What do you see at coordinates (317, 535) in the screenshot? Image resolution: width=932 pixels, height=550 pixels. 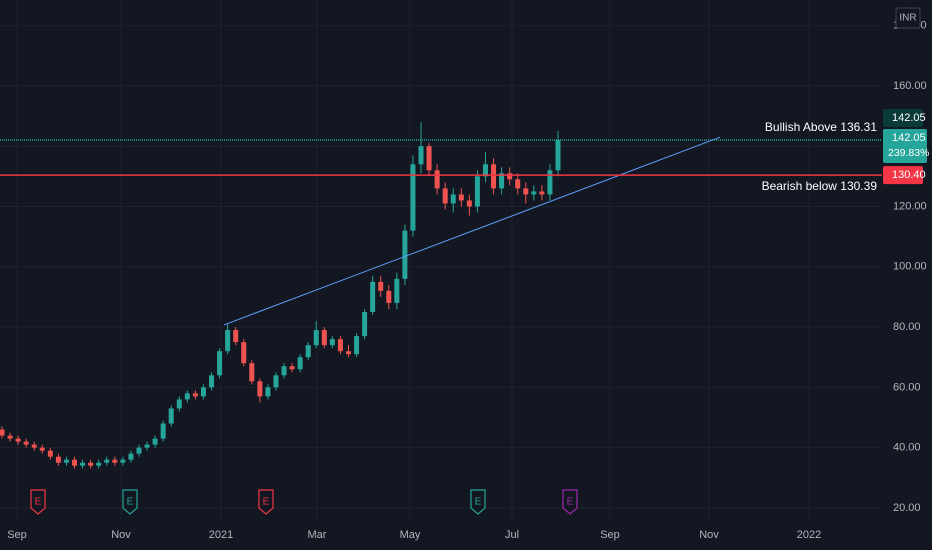 I see `x-tick-label: Mar` at bounding box center [317, 535].